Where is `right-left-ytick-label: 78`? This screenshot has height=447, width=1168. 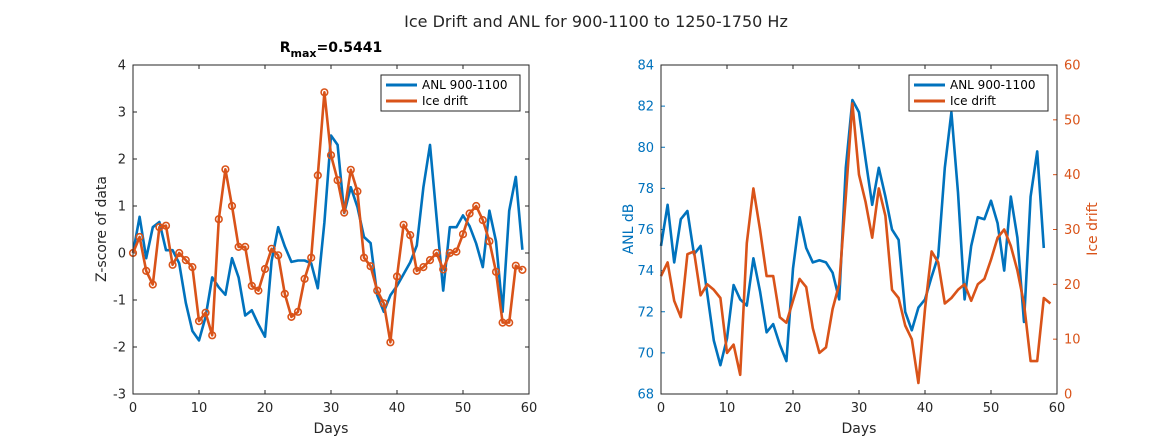 right-left-ytick-label: 78 is located at coordinates (645, 189).